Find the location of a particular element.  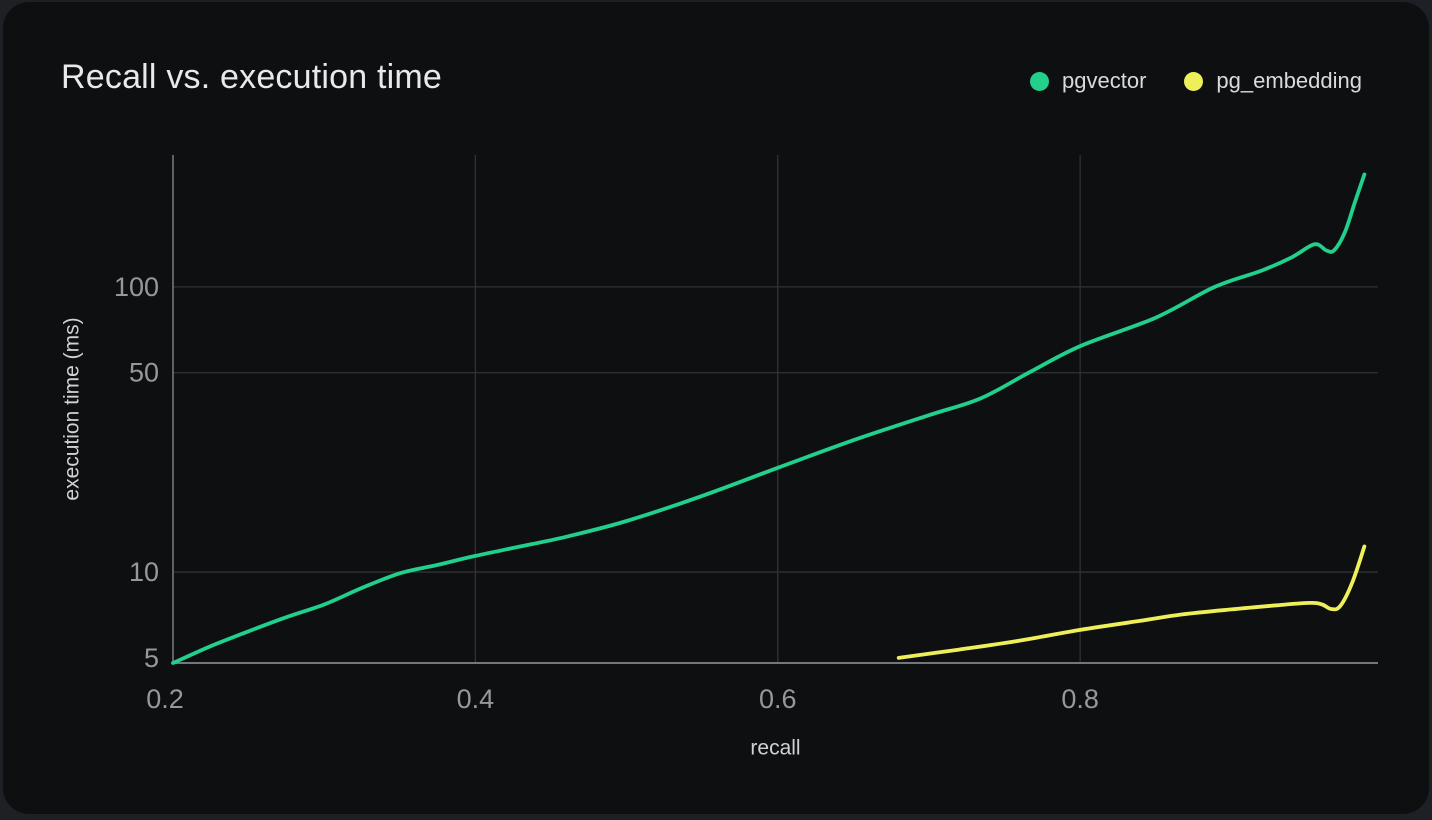

legend-item-pg-embedding: pg_embedding is located at coordinates (1273, 81).